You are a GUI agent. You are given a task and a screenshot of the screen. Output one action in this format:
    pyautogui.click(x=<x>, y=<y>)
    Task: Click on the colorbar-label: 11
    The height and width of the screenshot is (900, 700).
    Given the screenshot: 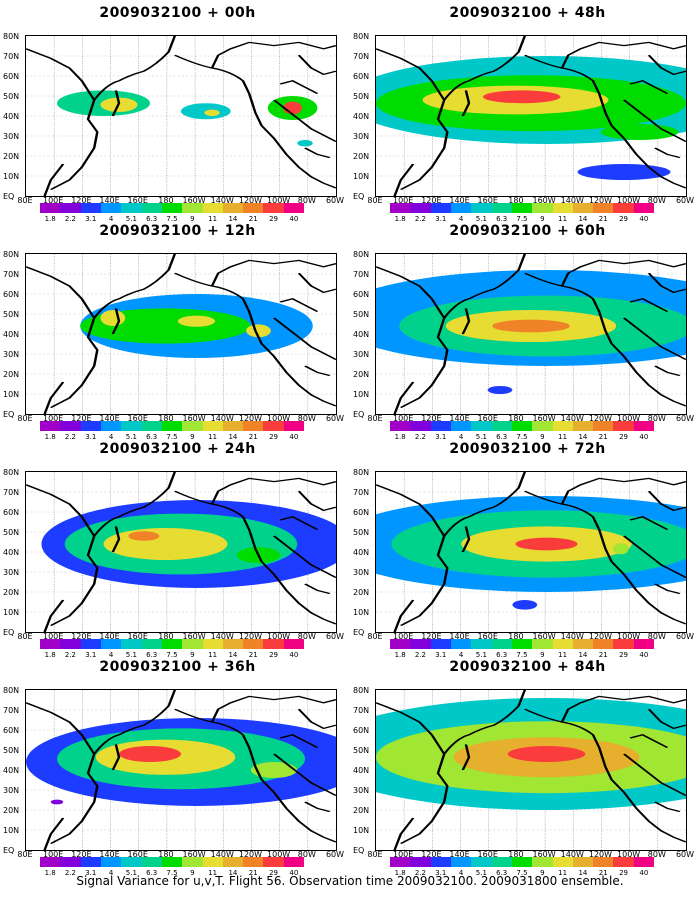 What is the action you would take?
    pyautogui.click(x=213, y=873)
    